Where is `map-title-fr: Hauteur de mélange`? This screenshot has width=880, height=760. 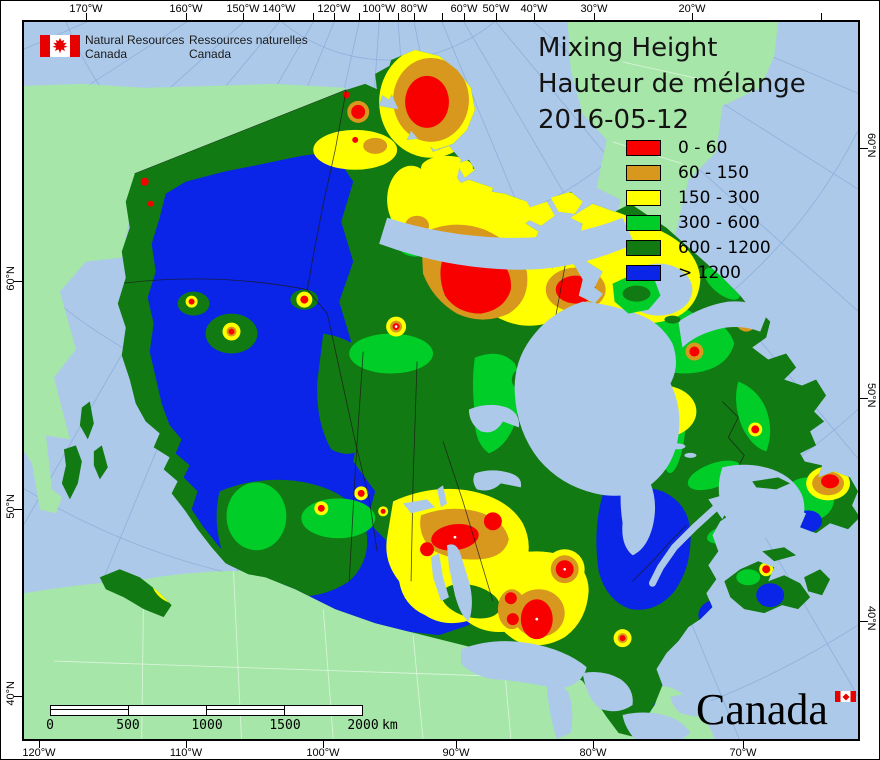
map-title-fr: Hauteur de mélange is located at coordinates (672, 84).